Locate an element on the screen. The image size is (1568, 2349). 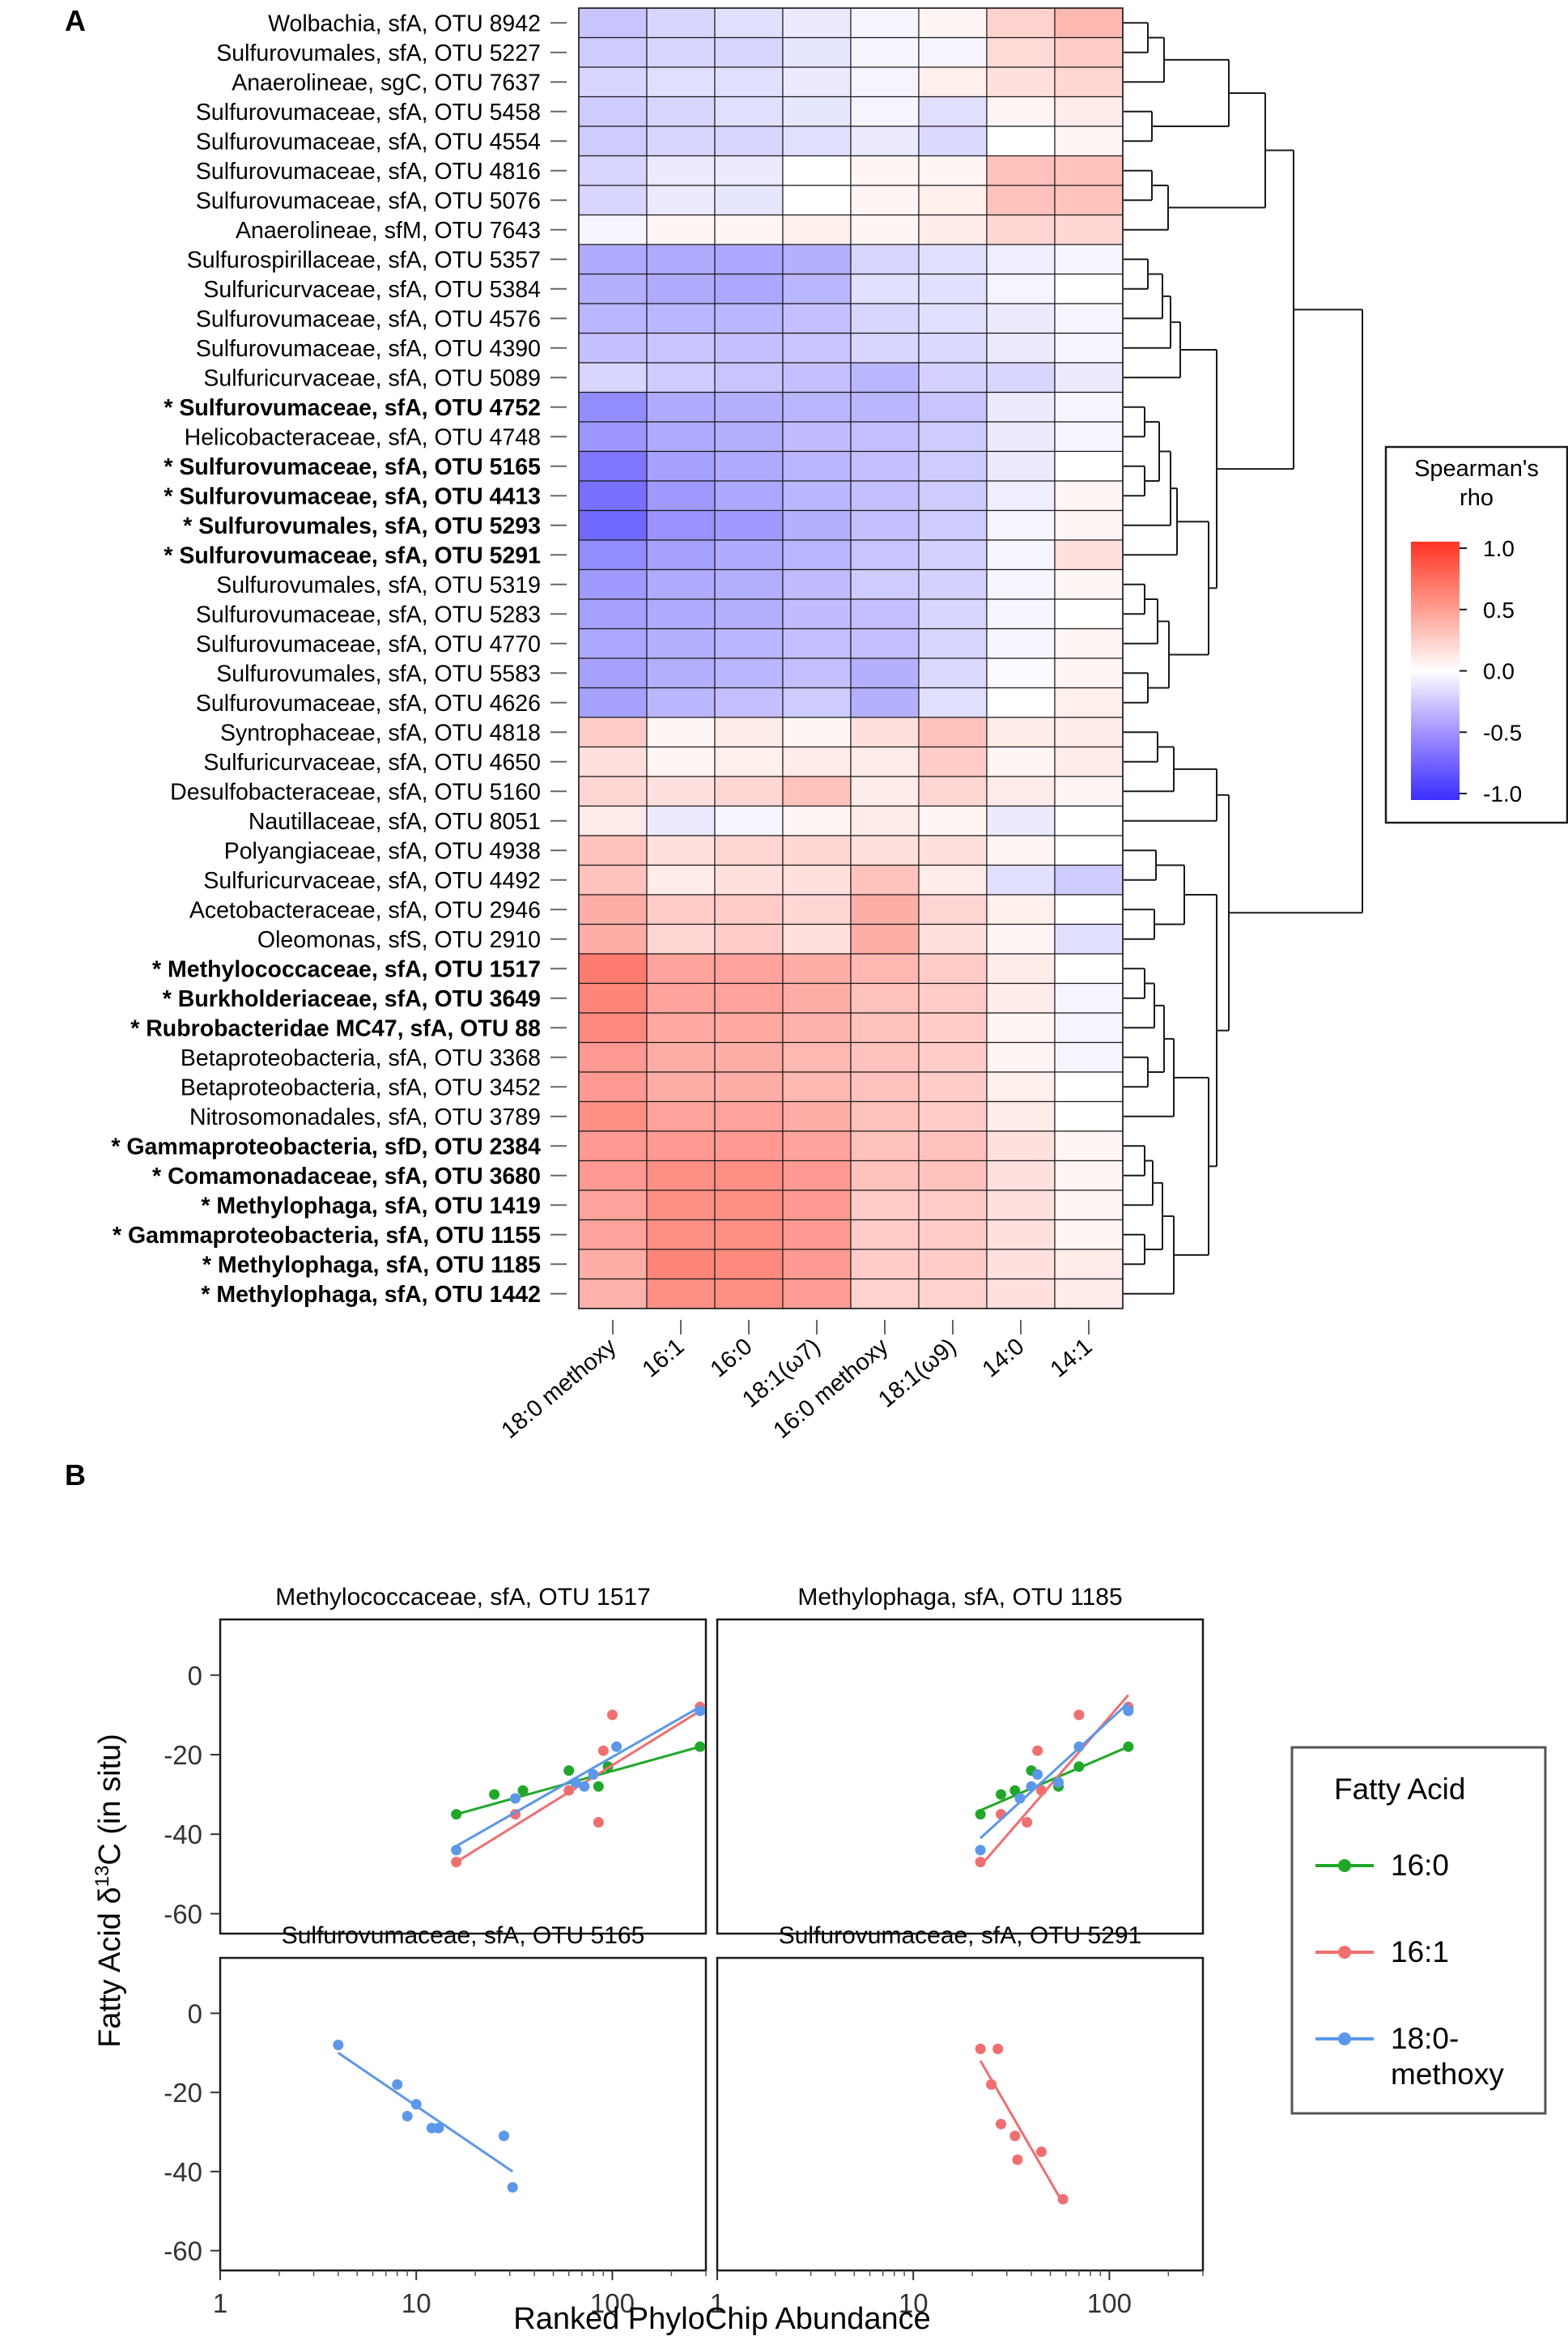
facet-title: Methylophaga, sfA, OTU 1185 is located at coordinates (959, 1597).